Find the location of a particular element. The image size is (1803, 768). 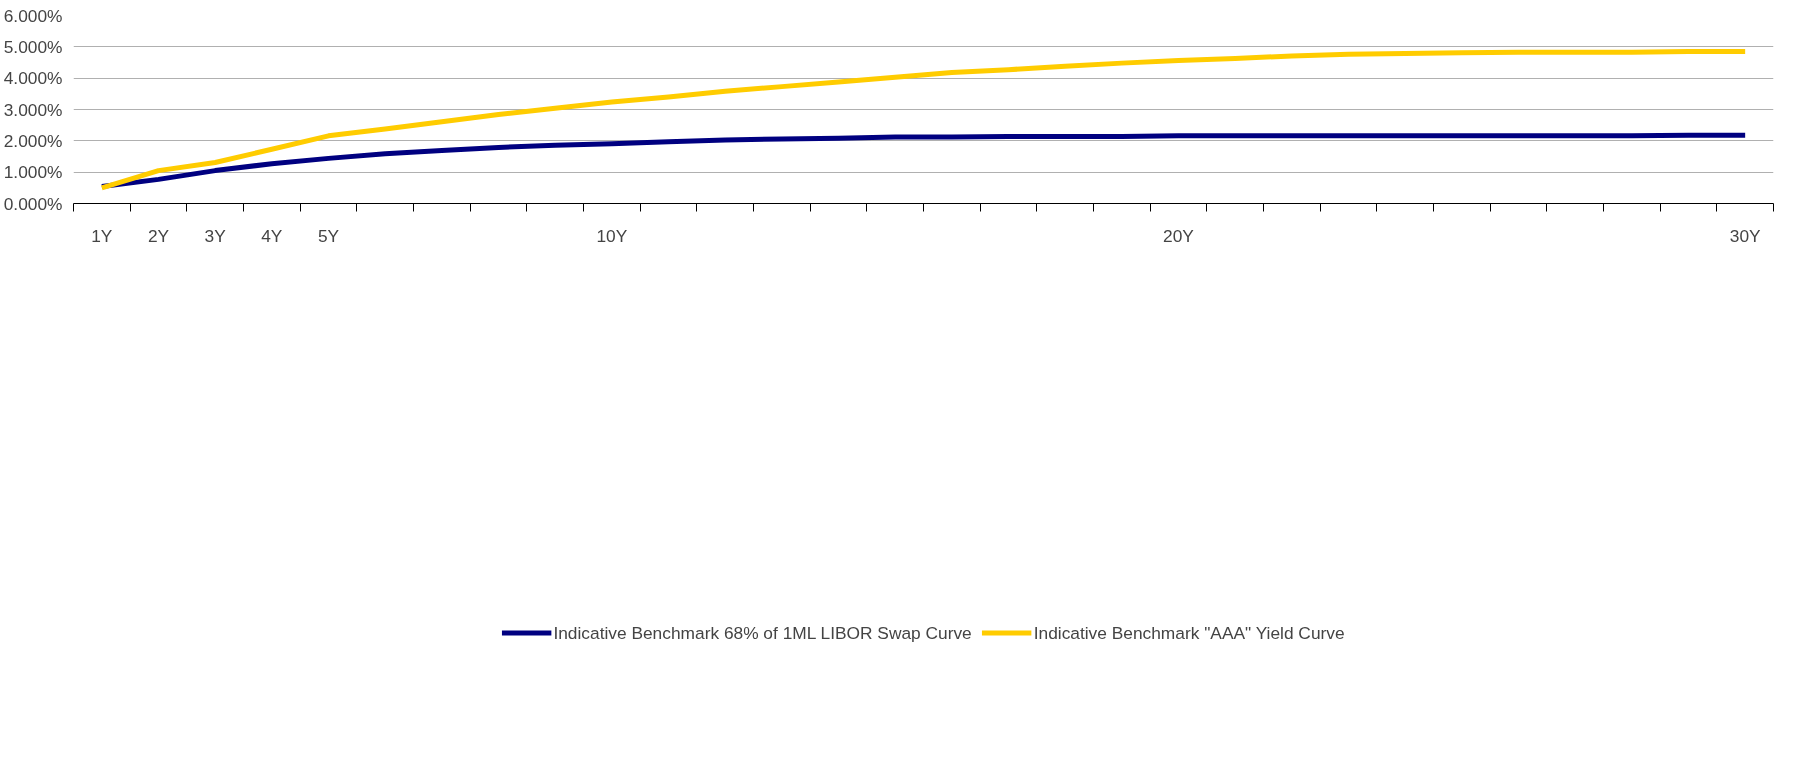

y-tick-label: 3.000% is located at coordinates (33, 109).